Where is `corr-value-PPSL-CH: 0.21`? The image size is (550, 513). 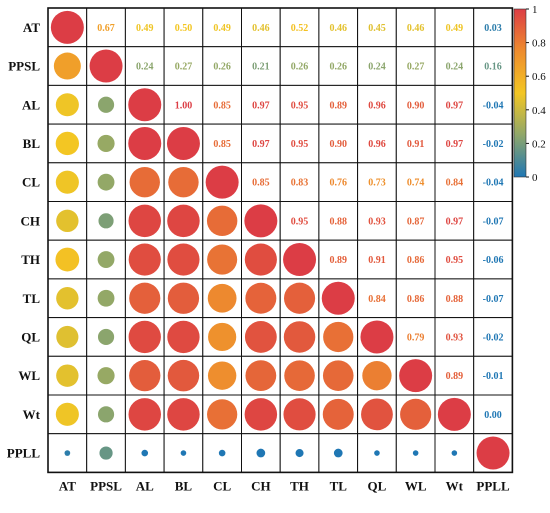 corr-value-PPSL-CH: 0.21 is located at coordinates (261, 67).